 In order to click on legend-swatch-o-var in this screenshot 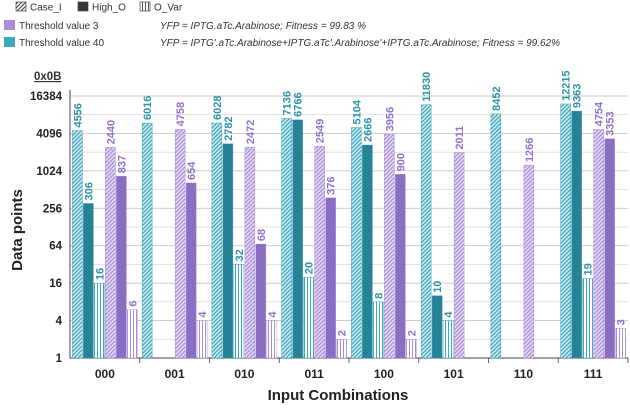, I will do `click(145, 6)`.